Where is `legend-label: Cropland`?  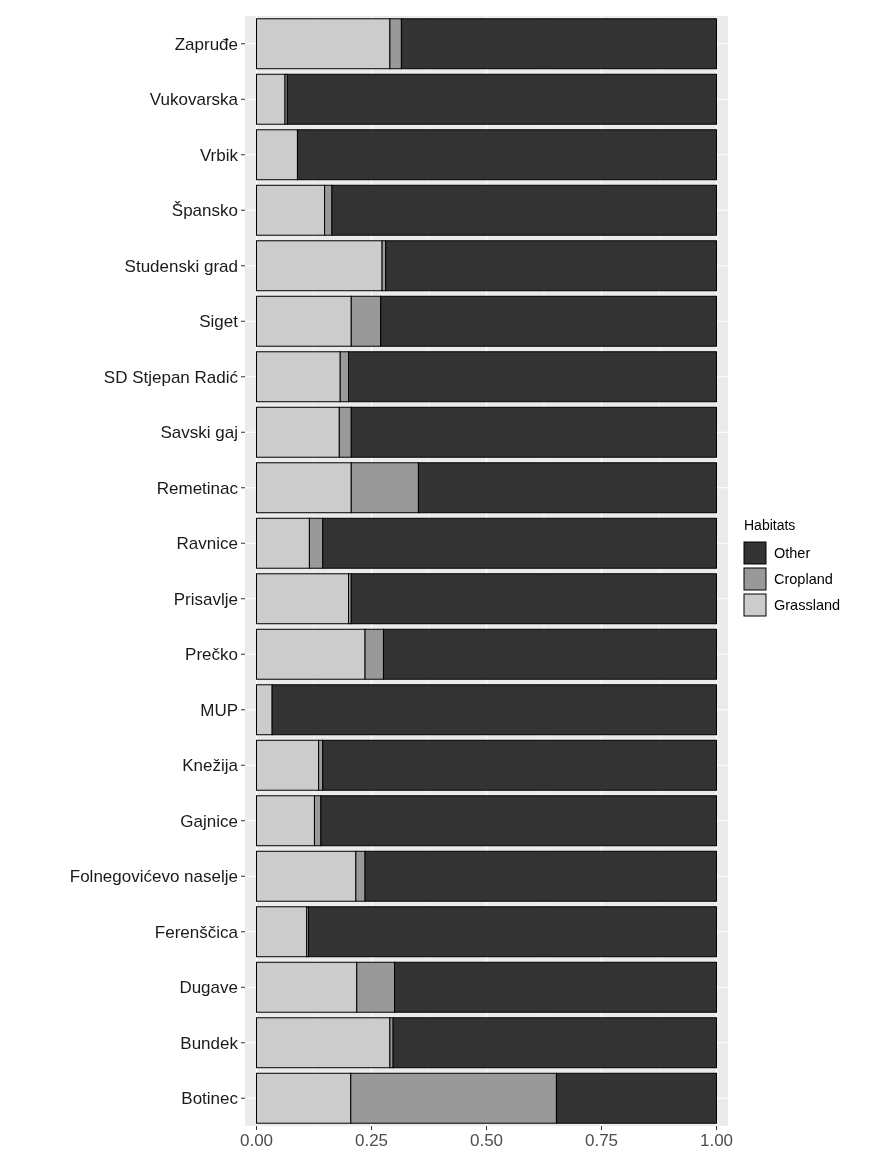 legend-label: Cropland is located at coordinates (803, 579).